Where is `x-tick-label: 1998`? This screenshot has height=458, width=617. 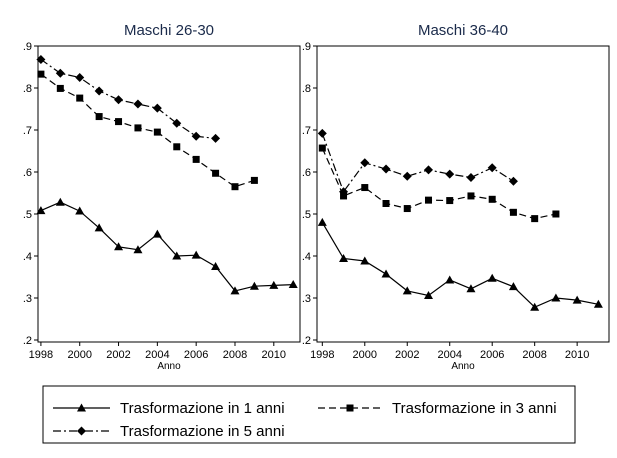
x-tick-label: 1998 is located at coordinates (322, 355).